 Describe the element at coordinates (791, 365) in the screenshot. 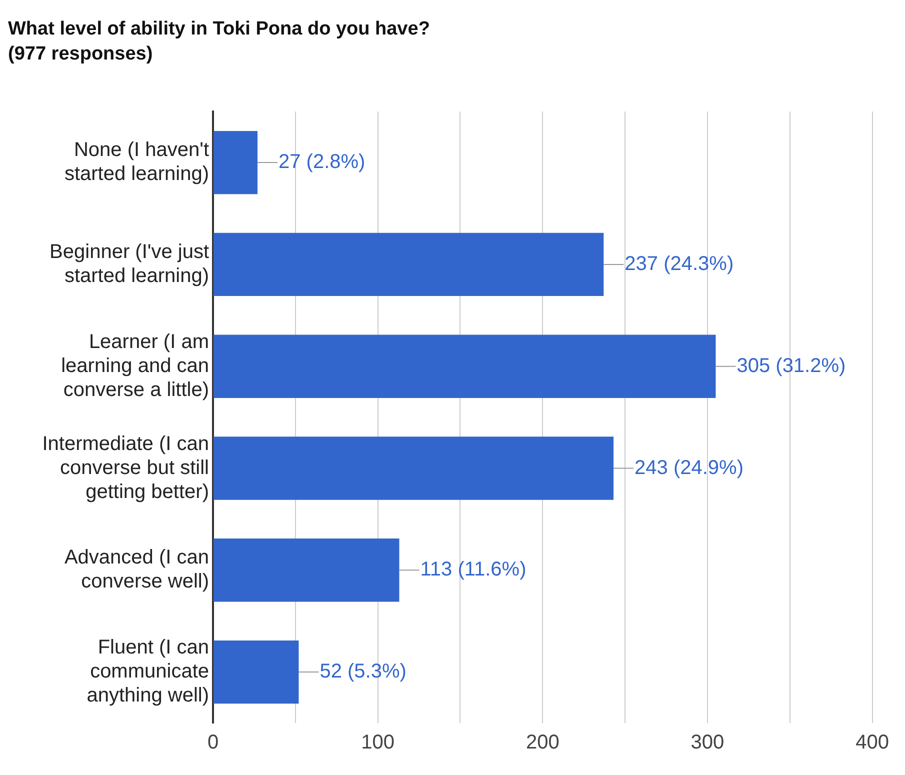

I see `data-label: 305 (31.2%)` at that location.